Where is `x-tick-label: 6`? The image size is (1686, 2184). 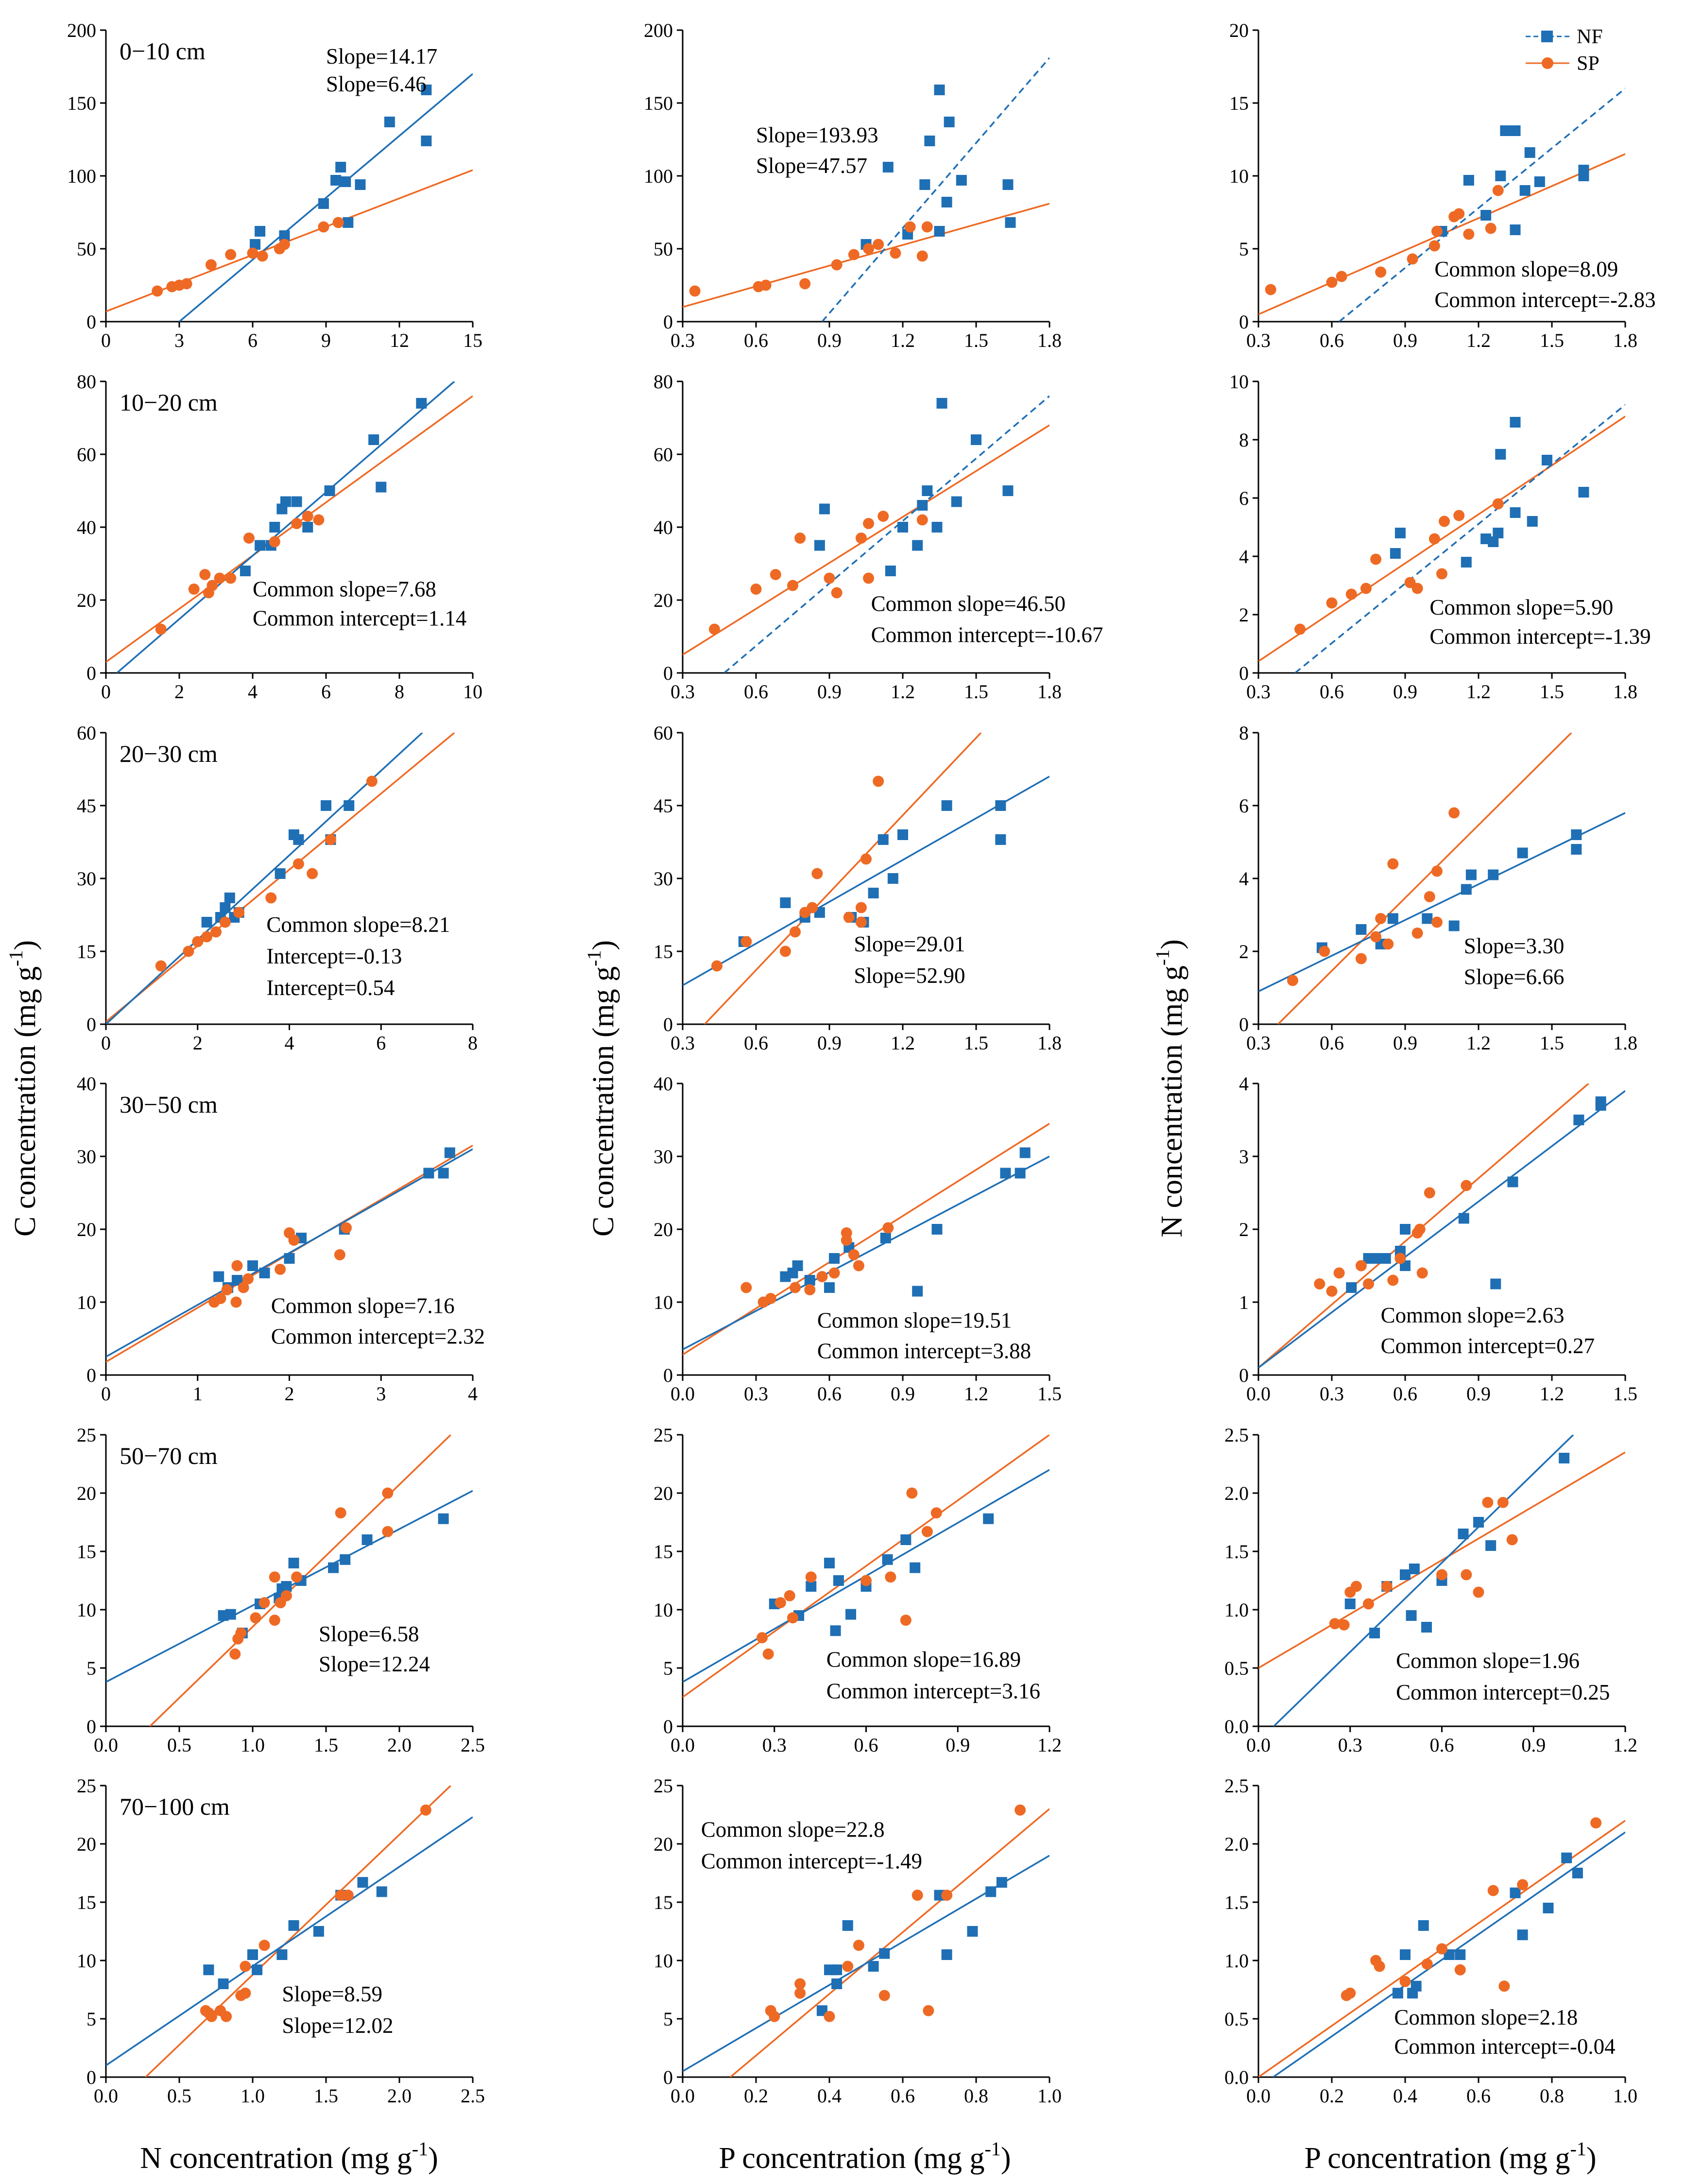 x-tick-label: 6 is located at coordinates (326, 692).